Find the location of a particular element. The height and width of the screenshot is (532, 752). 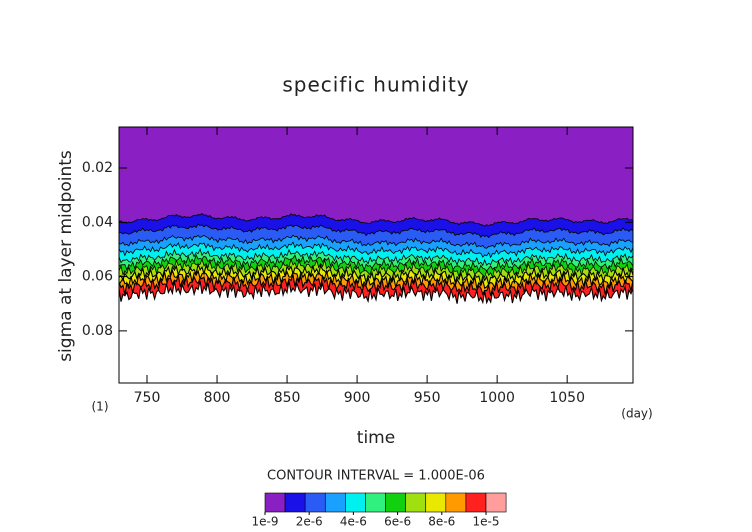

colorbar-tick-label: 4e-6 is located at coordinates (353, 522).